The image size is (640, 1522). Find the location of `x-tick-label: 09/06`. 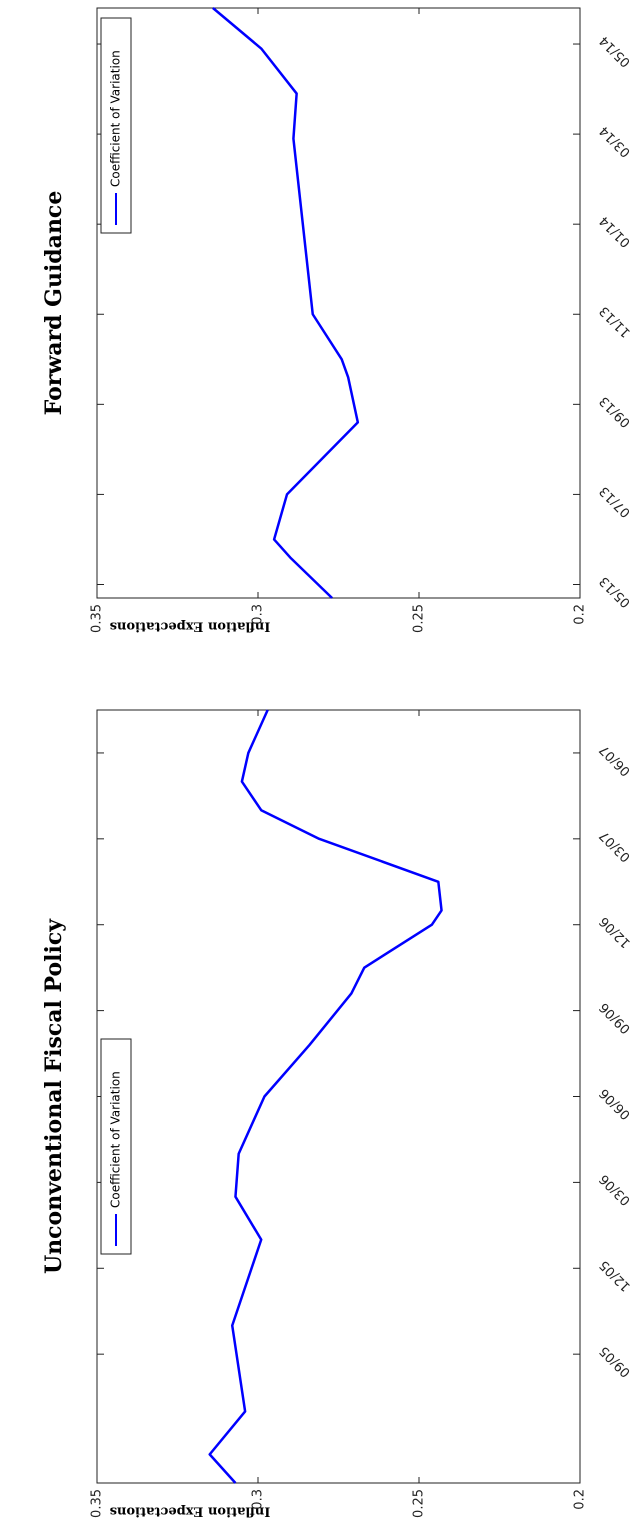

x-tick-label: 09/06 is located at coordinates (615, 1017).